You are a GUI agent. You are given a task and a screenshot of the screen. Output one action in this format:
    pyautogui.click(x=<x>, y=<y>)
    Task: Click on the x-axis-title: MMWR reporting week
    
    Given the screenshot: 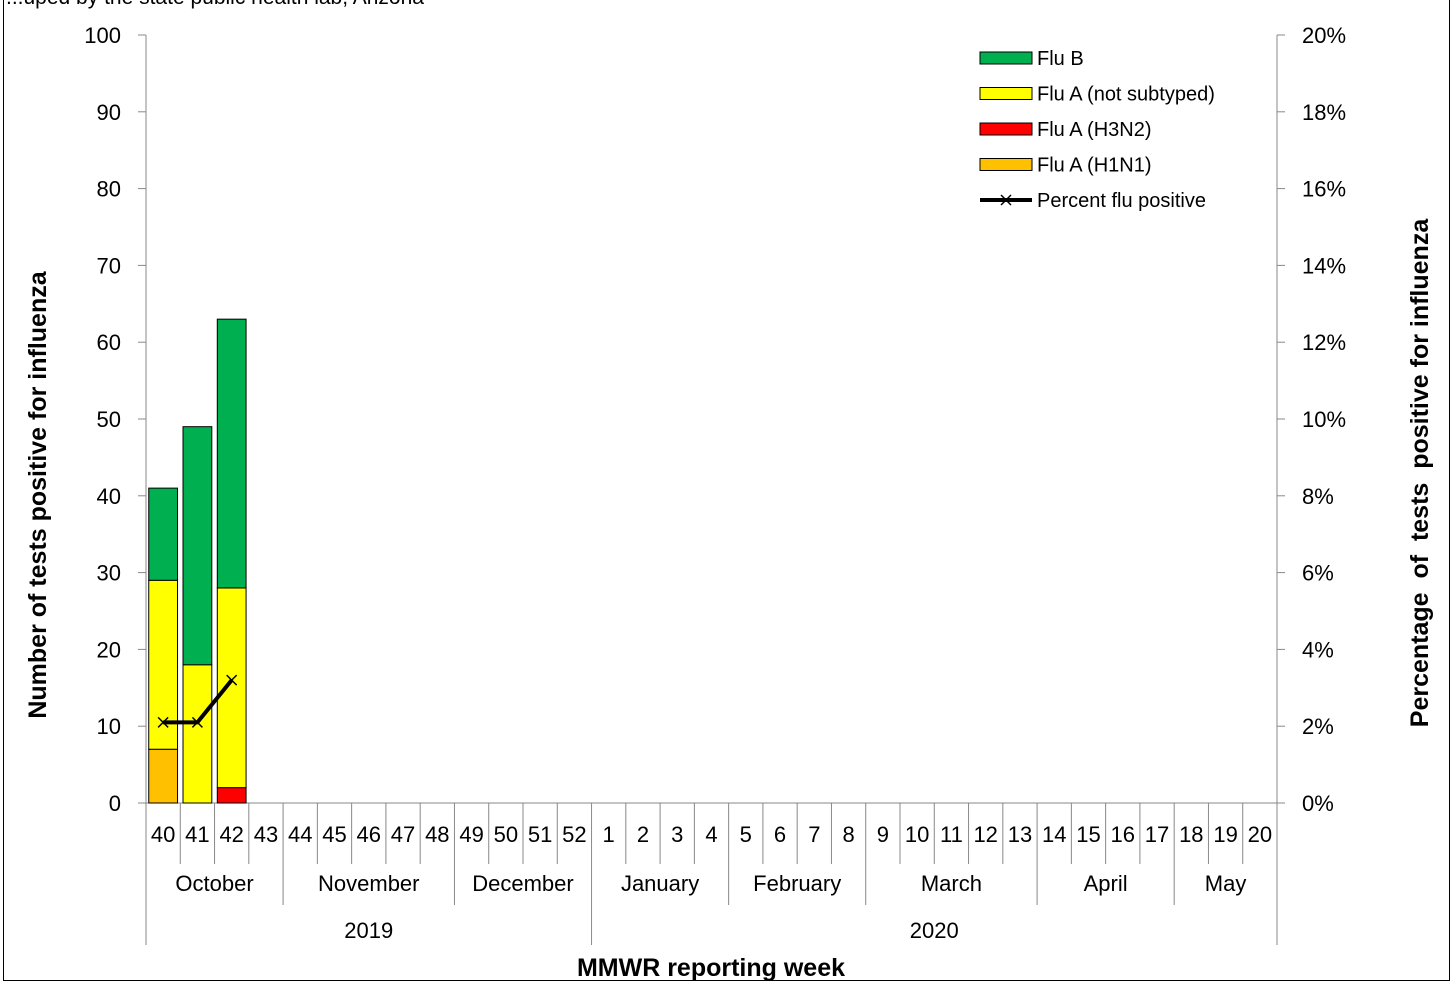 What is the action you would take?
    pyautogui.click(x=711, y=968)
    